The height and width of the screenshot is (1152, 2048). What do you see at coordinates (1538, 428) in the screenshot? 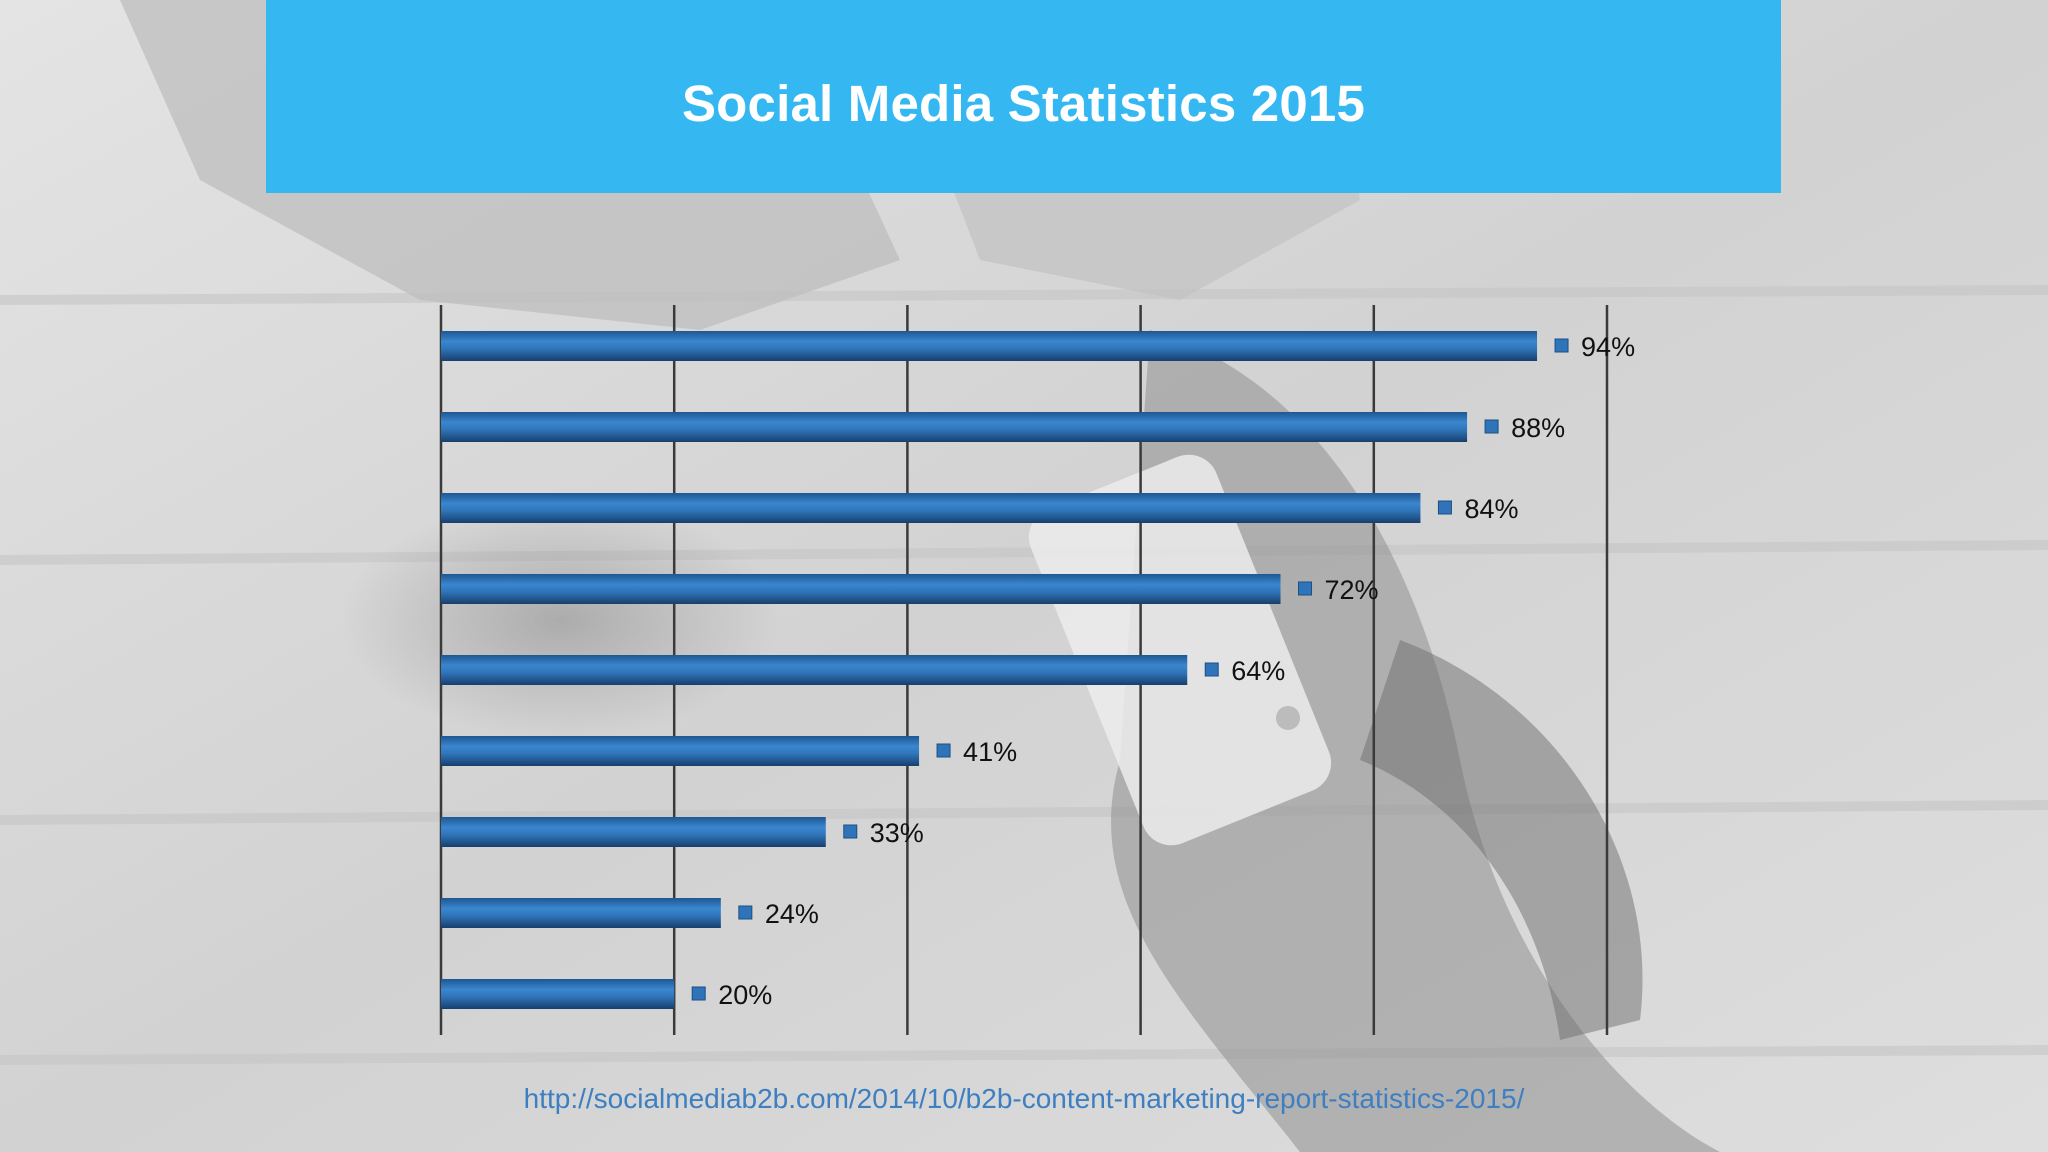
I see `data-label: 88%` at bounding box center [1538, 428].